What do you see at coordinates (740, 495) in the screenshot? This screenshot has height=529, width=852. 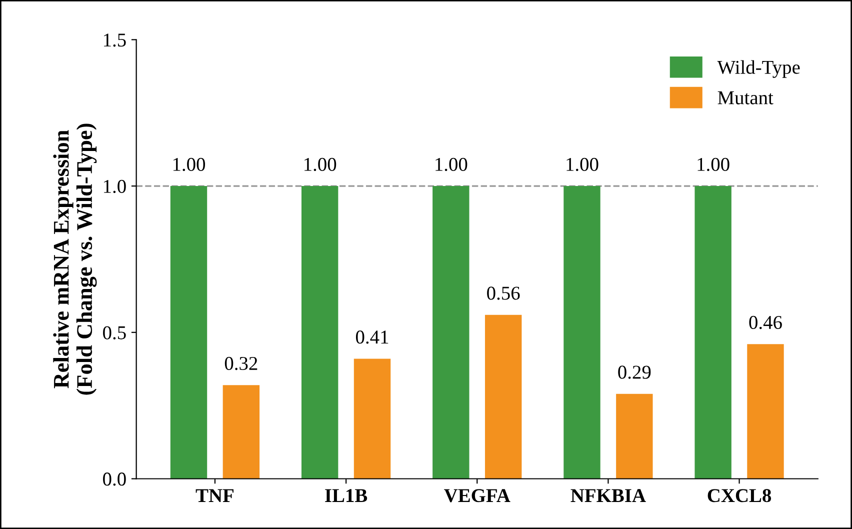 I see `x-tick-label: CXCL8` at bounding box center [740, 495].